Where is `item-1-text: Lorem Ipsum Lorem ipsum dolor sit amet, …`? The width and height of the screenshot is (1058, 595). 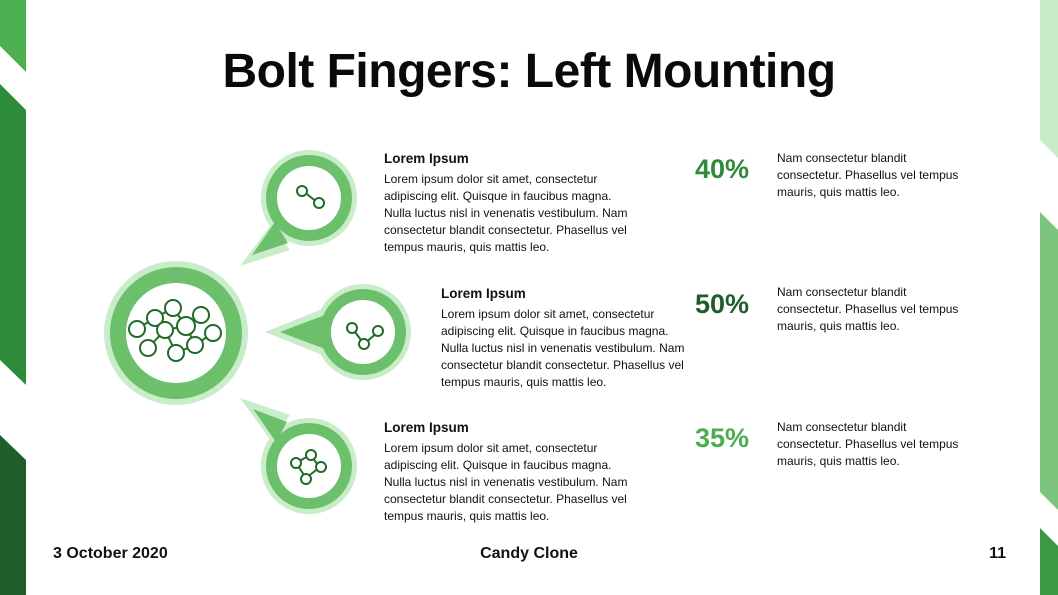 item-1-text: Lorem Ipsum Lorem ipsum dolor sit amet, … is located at coordinates (539, 203).